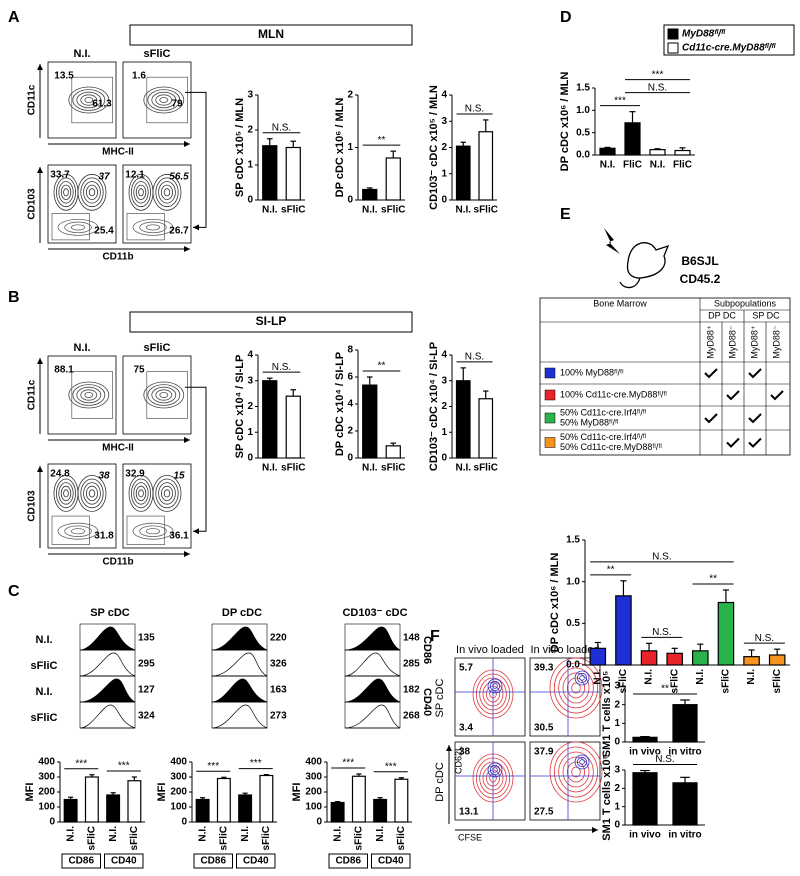 The image size is (800, 876). What do you see at coordinates (465, 752) in the screenshot?
I see `gate-value: 38` at bounding box center [465, 752].